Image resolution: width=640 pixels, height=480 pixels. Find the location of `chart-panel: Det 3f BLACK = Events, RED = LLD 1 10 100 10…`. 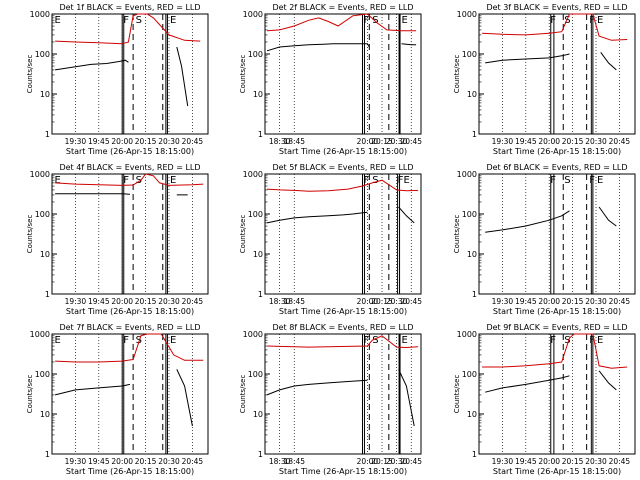

chart-panel: Det 3f BLACK = Events, RED = LLD 1 10 100 10… is located at coordinates (544, 79).